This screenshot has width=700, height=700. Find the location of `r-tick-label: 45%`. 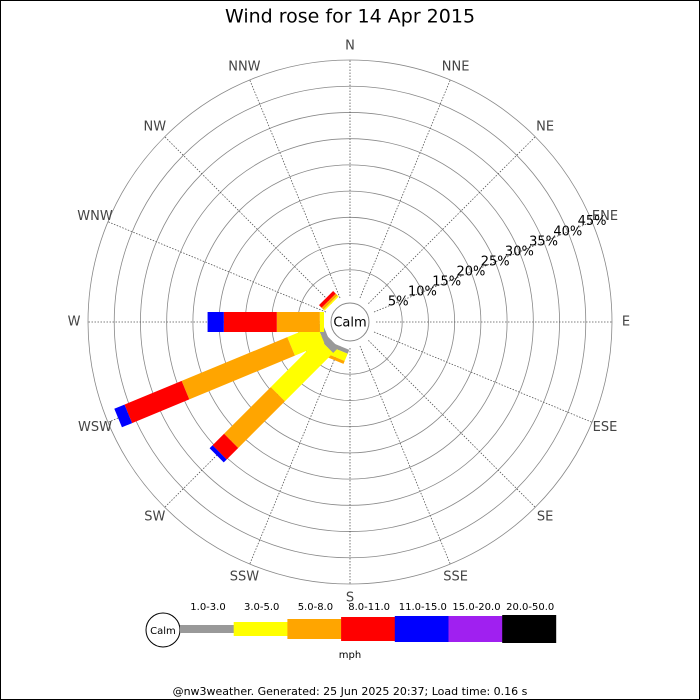

r-tick-label: 45% is located at coordinates (592, 221).